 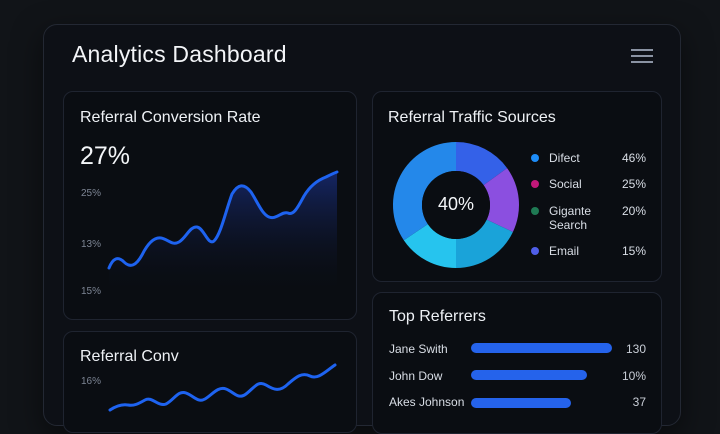 I want to click on legend-pct: 25%, so click(x=633, y=184).